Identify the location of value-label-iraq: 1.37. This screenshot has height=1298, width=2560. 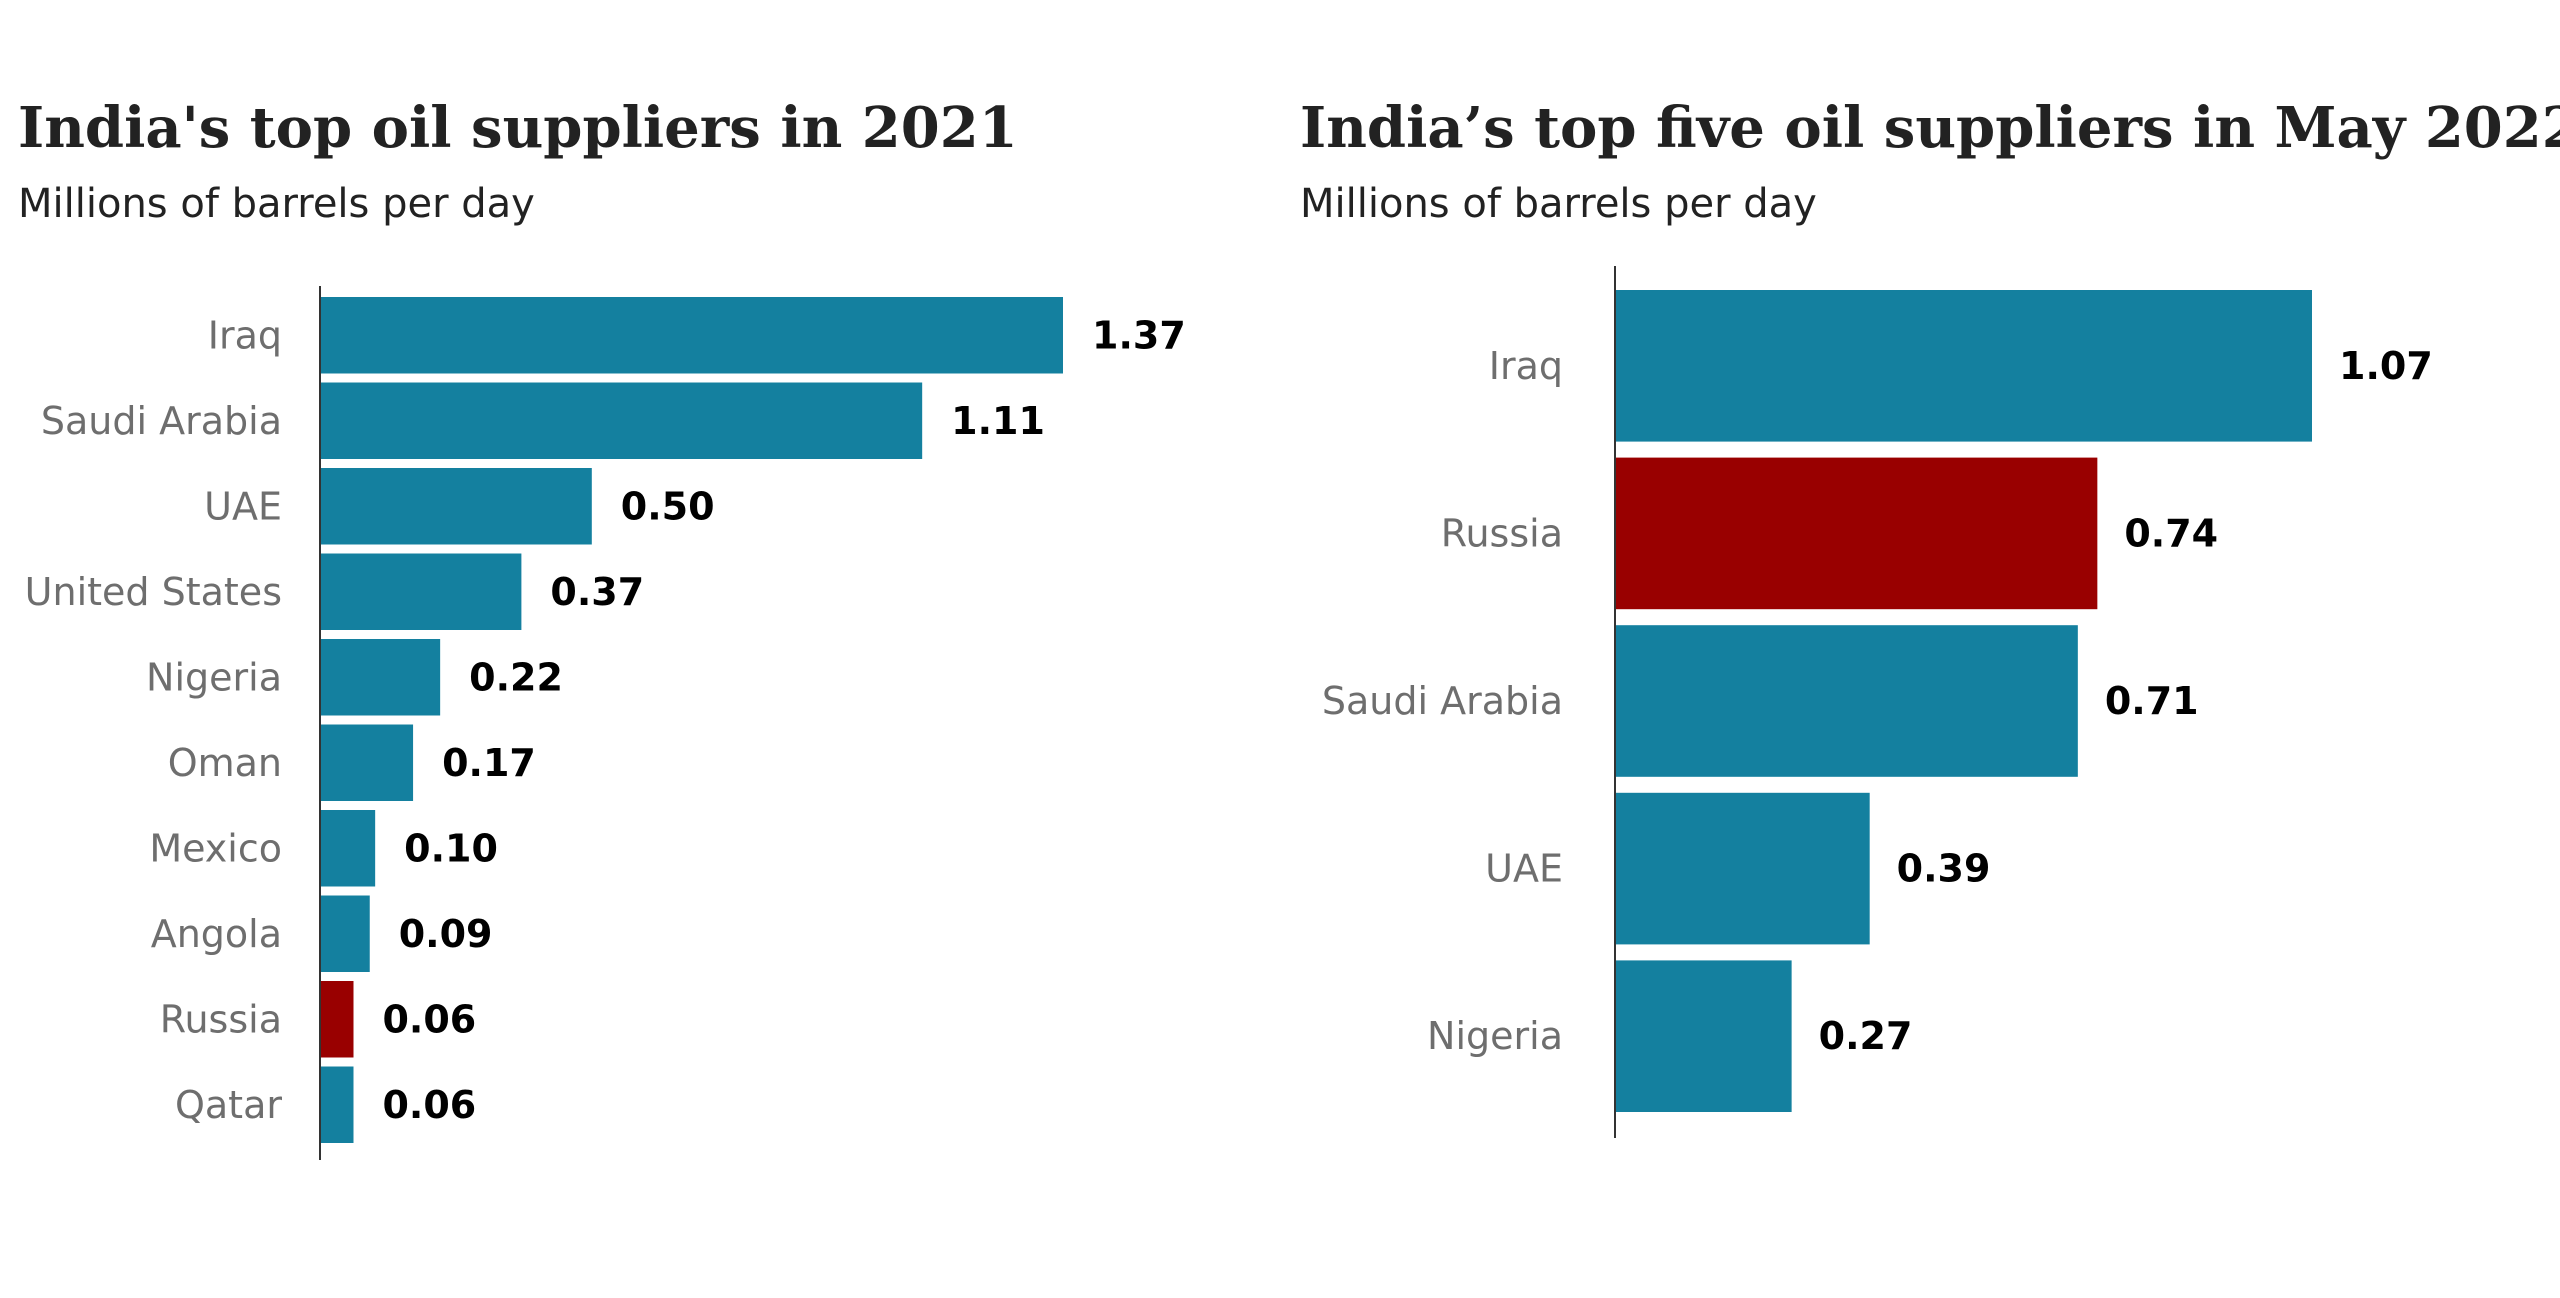
(1139, 335).